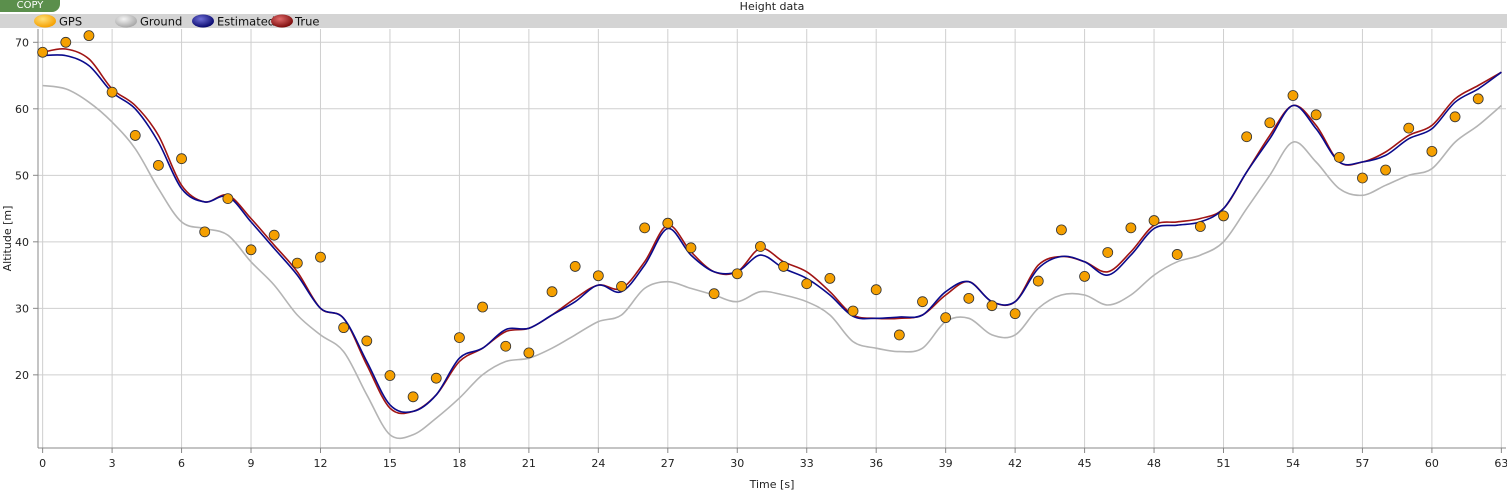 Image resolution: width=1507 pixels, height=491 pixels. Describe the element at coordinates (459, 463) in the screenshot. I see `x-tick-label: 18` at that location.